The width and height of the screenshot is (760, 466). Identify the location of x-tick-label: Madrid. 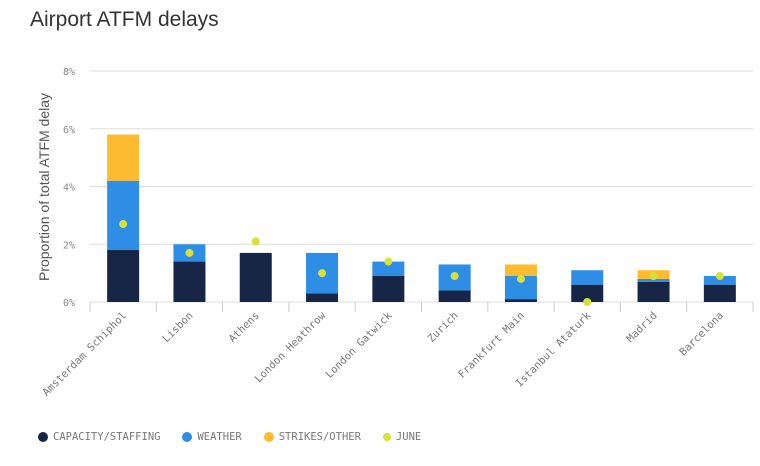
(641, 327).